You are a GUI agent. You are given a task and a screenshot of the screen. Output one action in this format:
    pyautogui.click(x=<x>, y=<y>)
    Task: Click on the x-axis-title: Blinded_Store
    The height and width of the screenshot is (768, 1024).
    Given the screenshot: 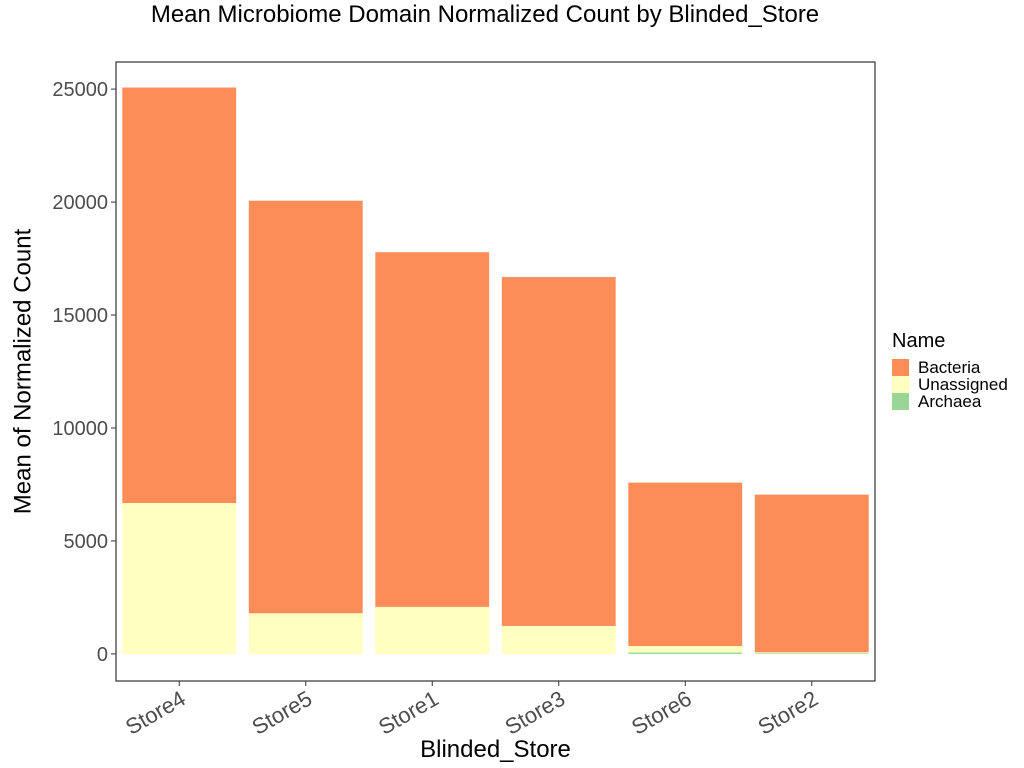 What is the action you would take?
    pyautogui.click(x=495, y=749)
    